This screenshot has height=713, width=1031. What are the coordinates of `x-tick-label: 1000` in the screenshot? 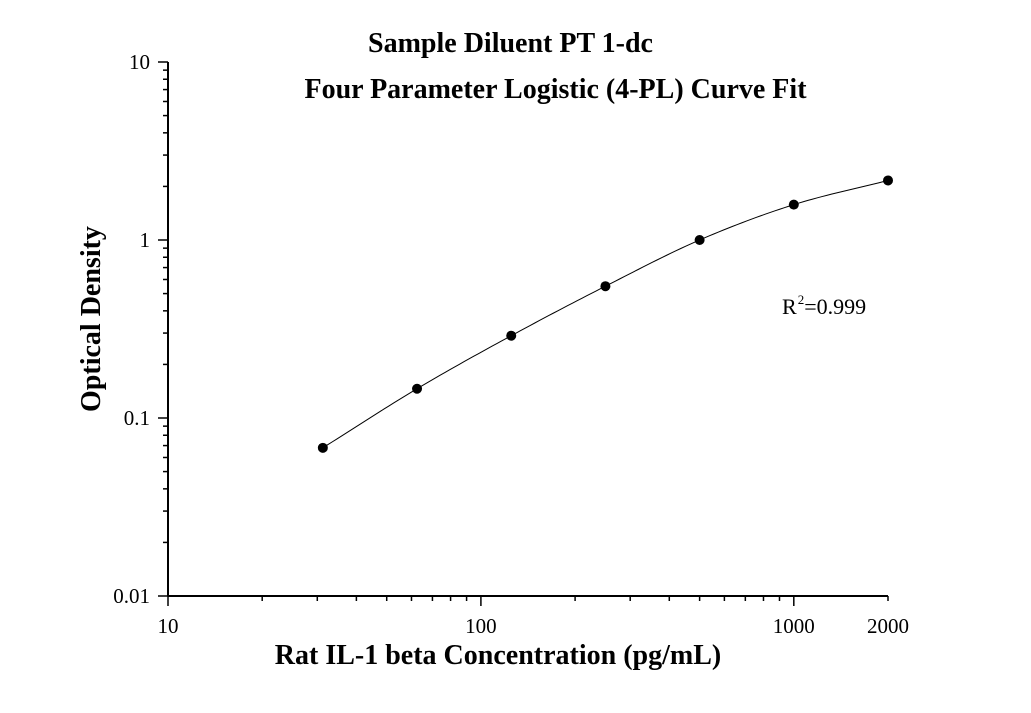 It's located at (794, 626).